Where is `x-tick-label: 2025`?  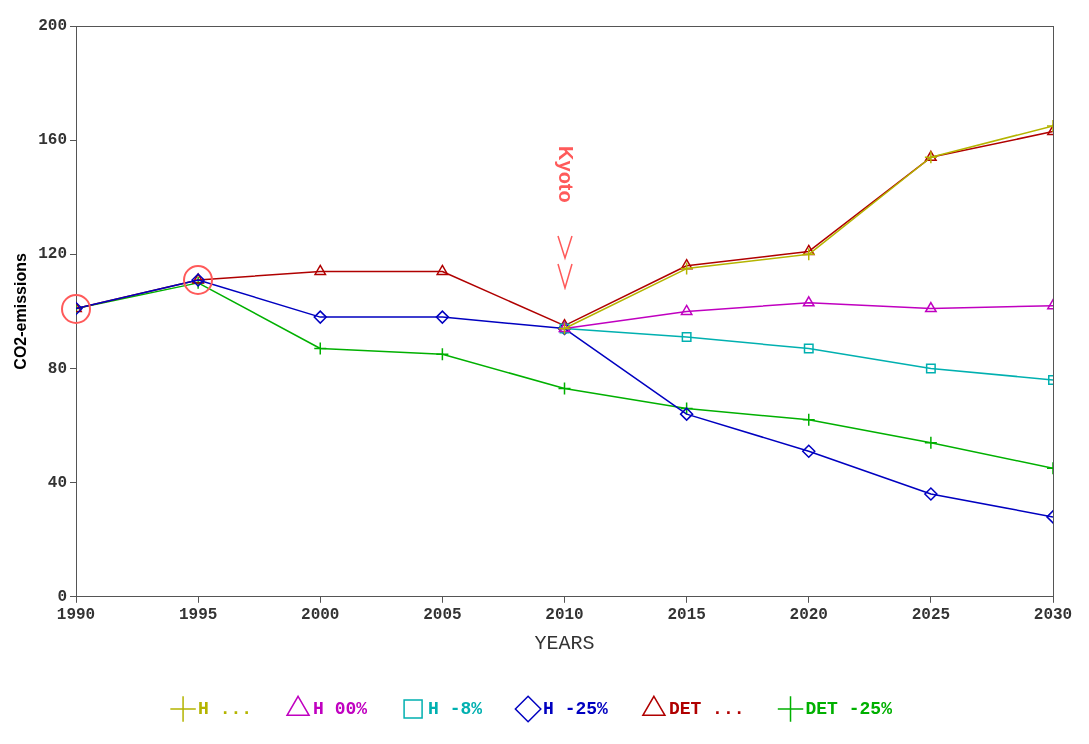 x-tick-label: 2025 is located at coordinates (931, 615).